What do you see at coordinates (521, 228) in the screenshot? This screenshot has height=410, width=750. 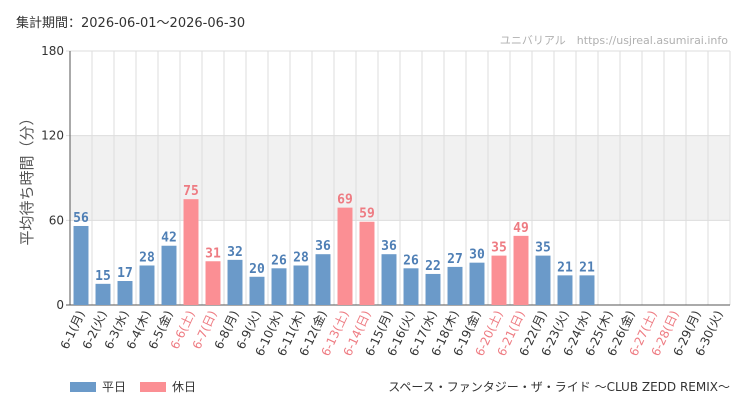 I see `data-label: 49` at bounding box center [521, 228].